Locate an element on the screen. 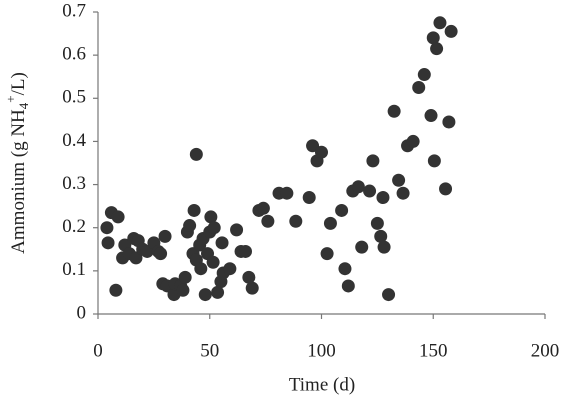 Image resolution: width=579 pixels, height=408 pixels. y-label-sup: + is located at coordinates (10, 98).